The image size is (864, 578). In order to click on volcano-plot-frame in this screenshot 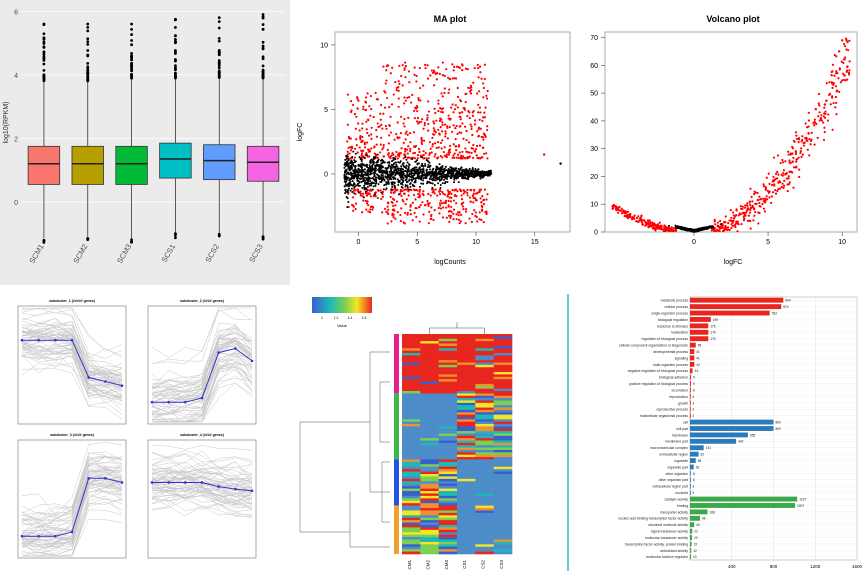, I will do `click(731, 132)`.